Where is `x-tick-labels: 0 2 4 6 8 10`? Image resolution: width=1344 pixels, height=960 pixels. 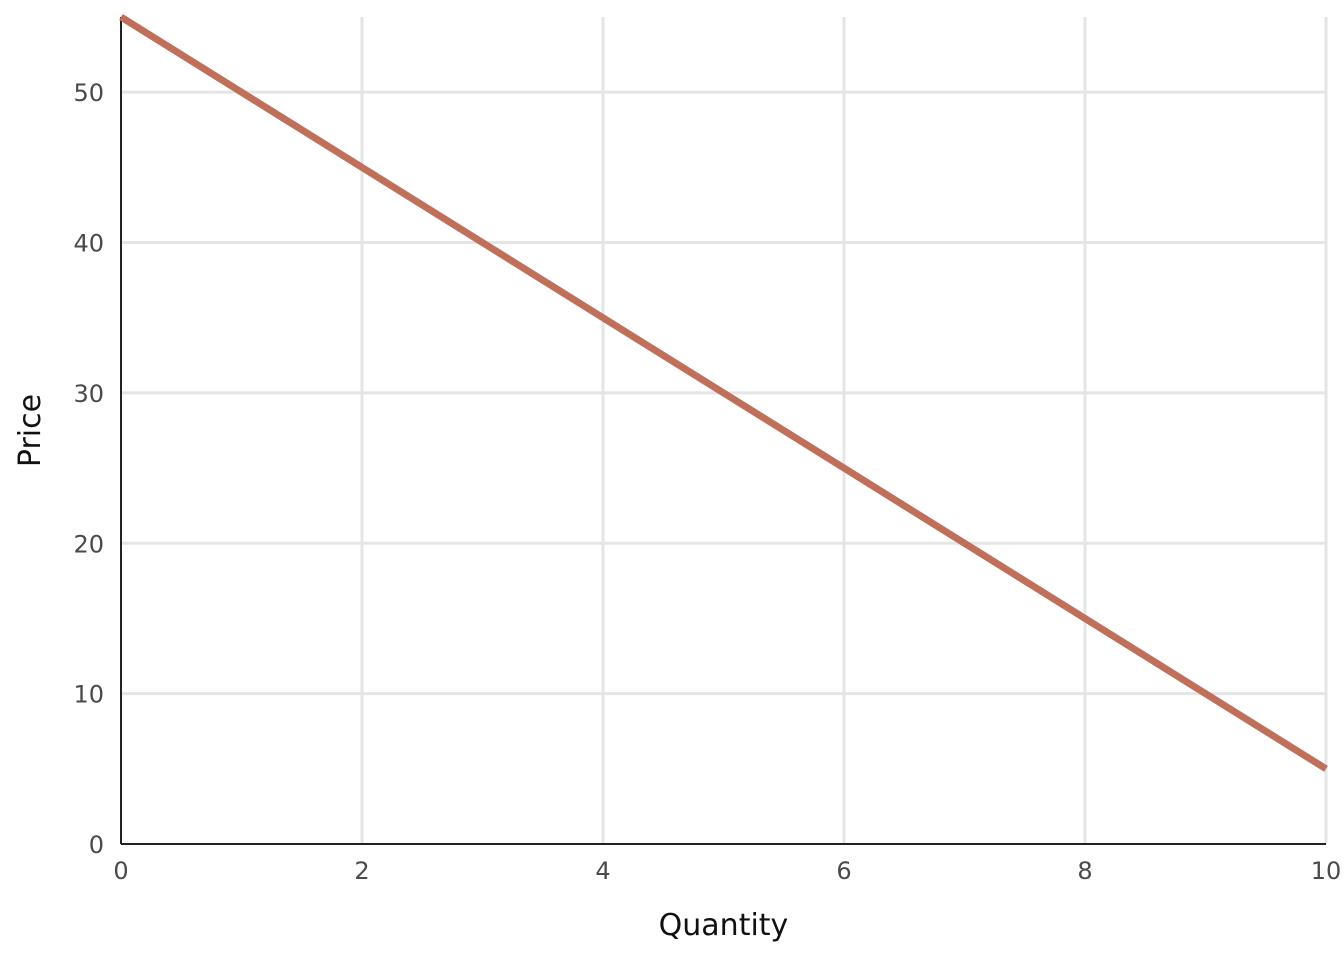
x-tick-labels: 0 2 4 6 8 10 is located at coordinates (727, 871).